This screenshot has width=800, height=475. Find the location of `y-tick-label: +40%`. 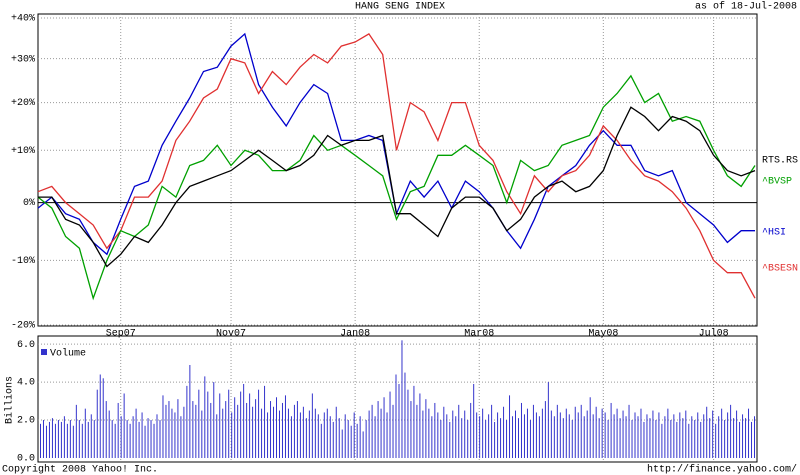

y-tick-label: +40% is located at coordinates (23, 19).